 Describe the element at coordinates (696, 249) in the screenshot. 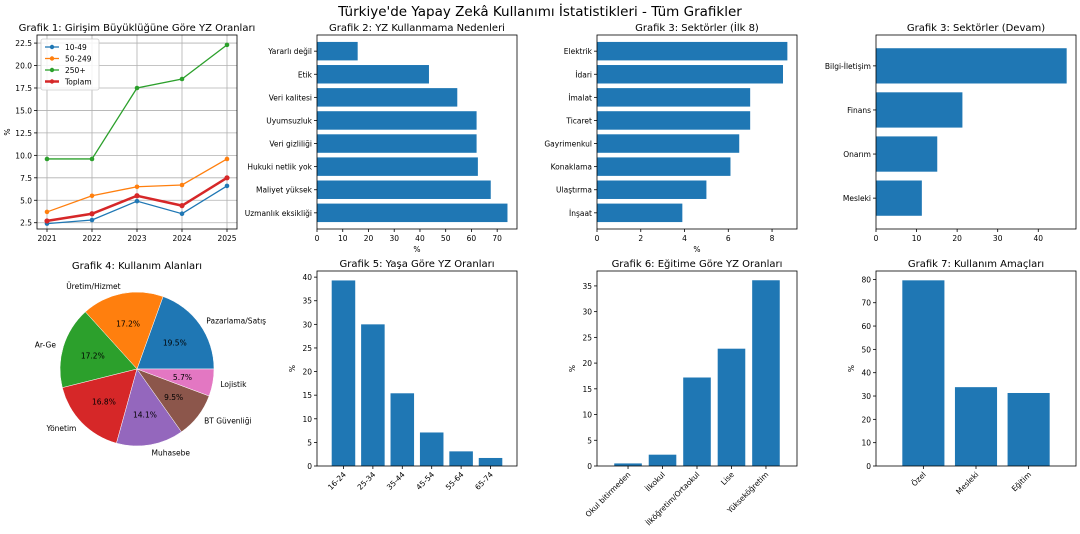

I see `g3-xlabel: %` at that location.